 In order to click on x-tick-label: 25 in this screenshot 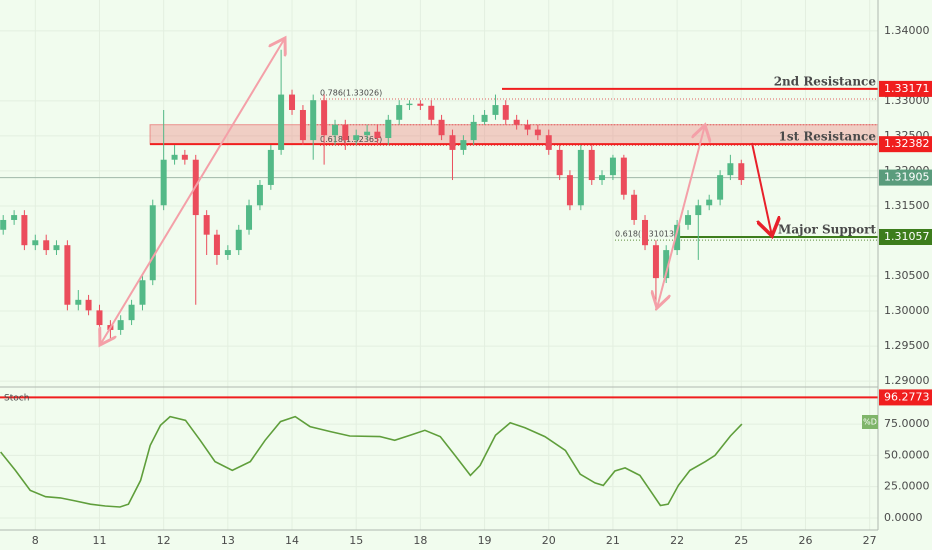, I will do `click(741, 540)`.